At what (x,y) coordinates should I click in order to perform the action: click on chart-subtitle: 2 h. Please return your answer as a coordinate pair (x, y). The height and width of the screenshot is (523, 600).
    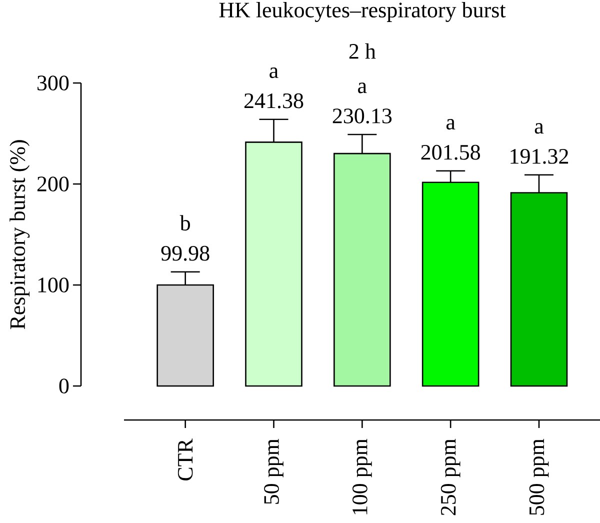
    Looking at the image, I should click on (362, 51).